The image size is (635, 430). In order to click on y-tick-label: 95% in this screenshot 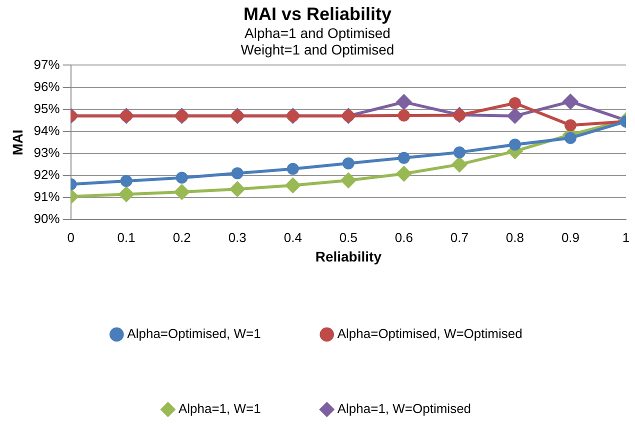, I will do `click(47, 108)`.